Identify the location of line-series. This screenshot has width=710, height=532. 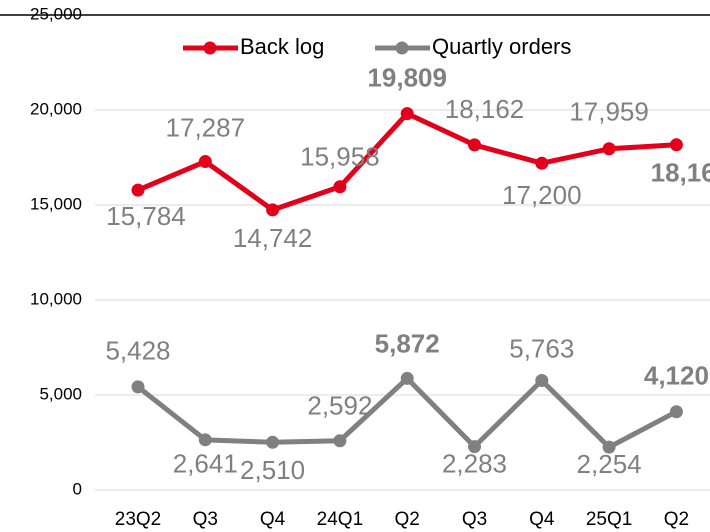
(407, 412).